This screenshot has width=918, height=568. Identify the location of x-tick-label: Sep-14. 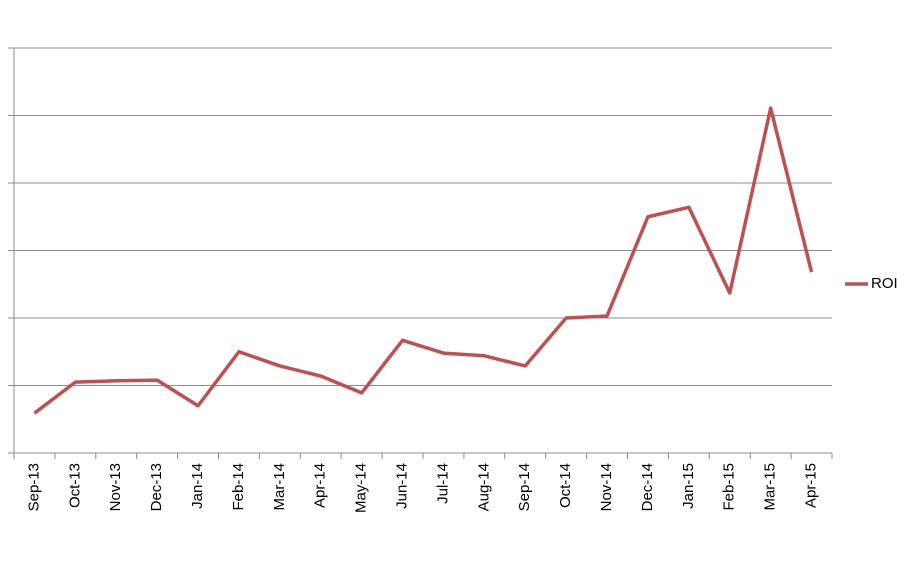
(524, 487).